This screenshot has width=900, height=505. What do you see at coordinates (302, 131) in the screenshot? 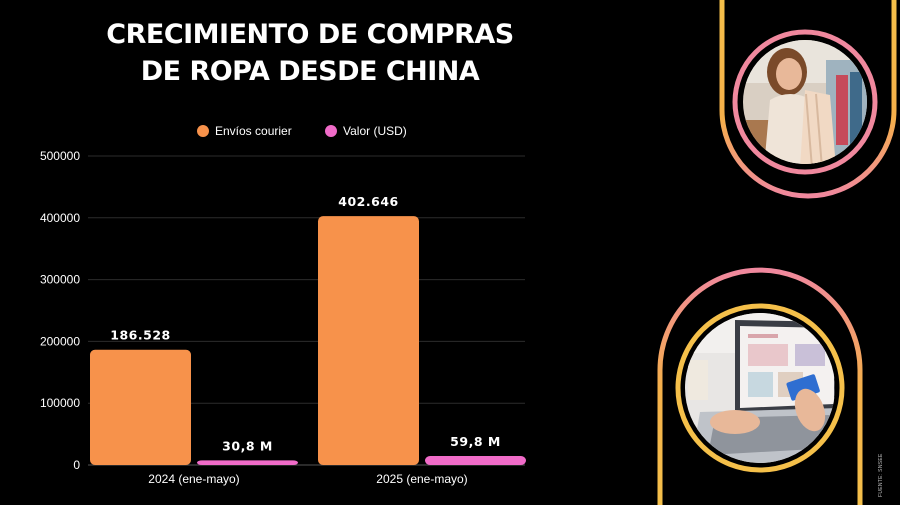
I see `legend: Envíos courier Valor (USD)` at bounding box center [302, 131].